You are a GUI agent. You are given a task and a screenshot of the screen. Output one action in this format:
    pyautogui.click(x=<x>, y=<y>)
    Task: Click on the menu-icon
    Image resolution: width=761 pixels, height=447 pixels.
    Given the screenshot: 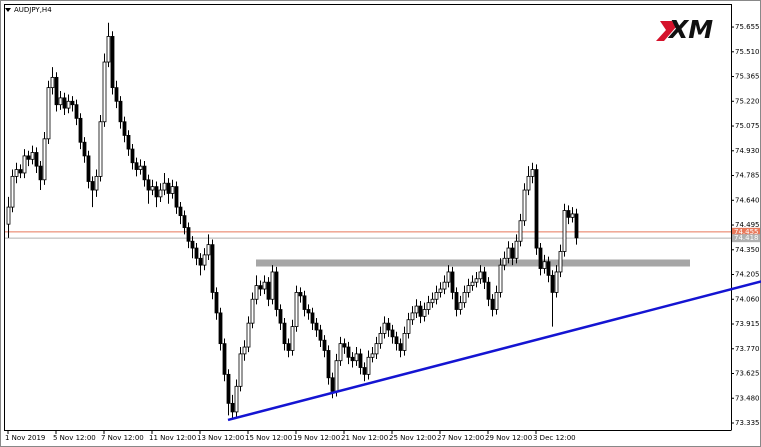 What is the action you would take?
    pyautogui.click(x=8, y=10)
    